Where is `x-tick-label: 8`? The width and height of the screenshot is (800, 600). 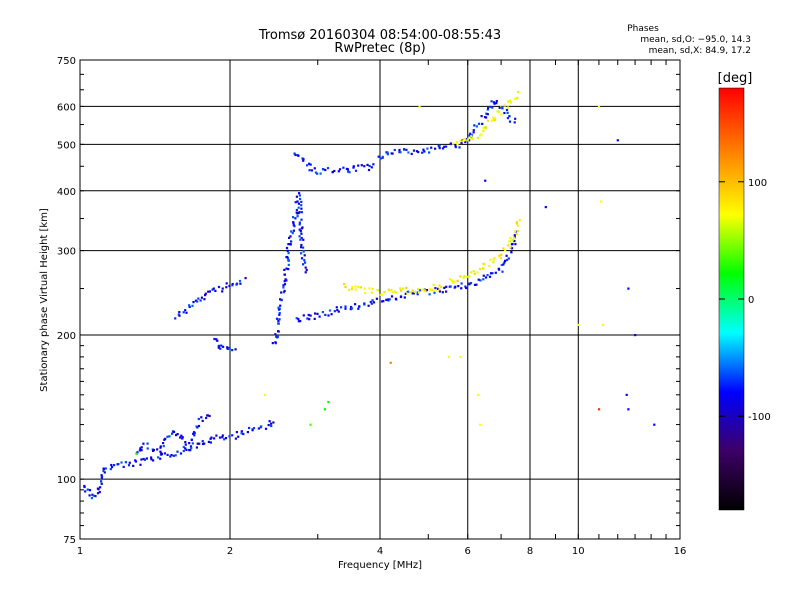 x-tick-label: 8 is located at coordinates (530, 551).